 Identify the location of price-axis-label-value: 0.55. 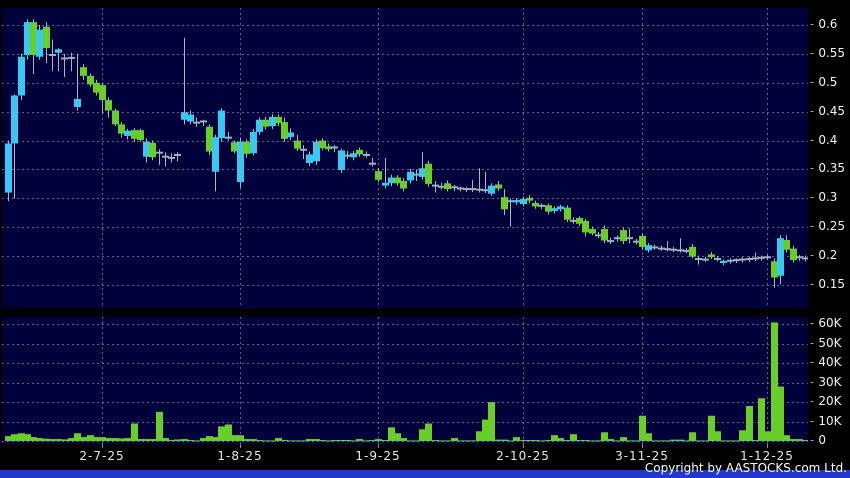
(832, 53).